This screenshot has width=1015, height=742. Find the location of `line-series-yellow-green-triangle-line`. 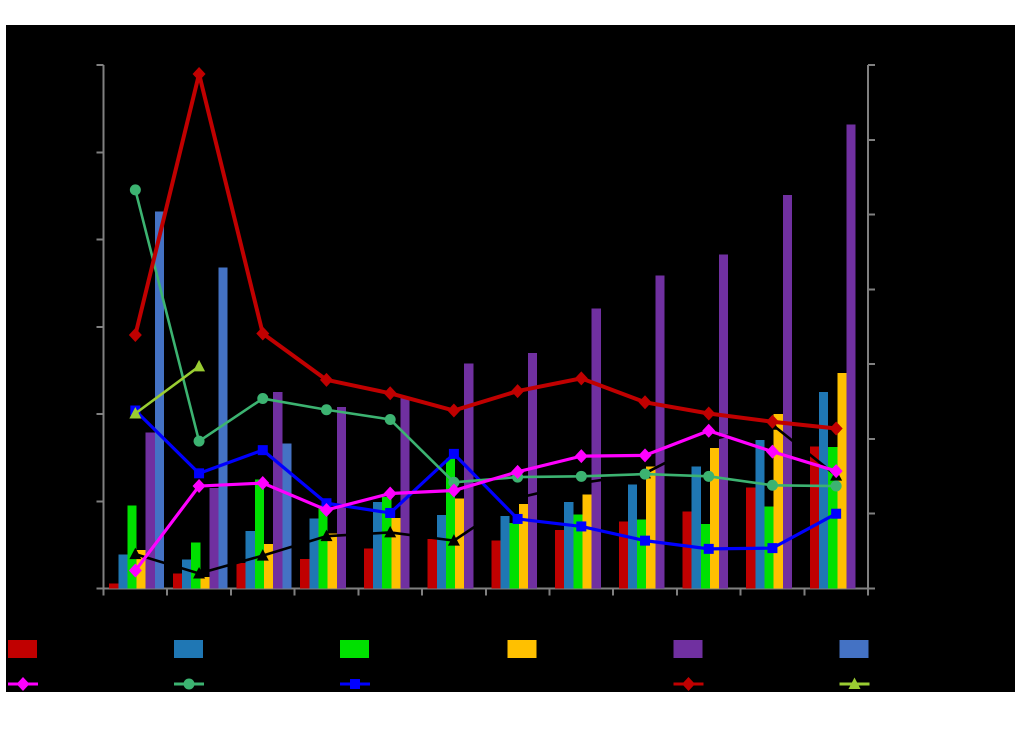

line-series-yellow-green-triangle-line is located at coordinates (167, 389).